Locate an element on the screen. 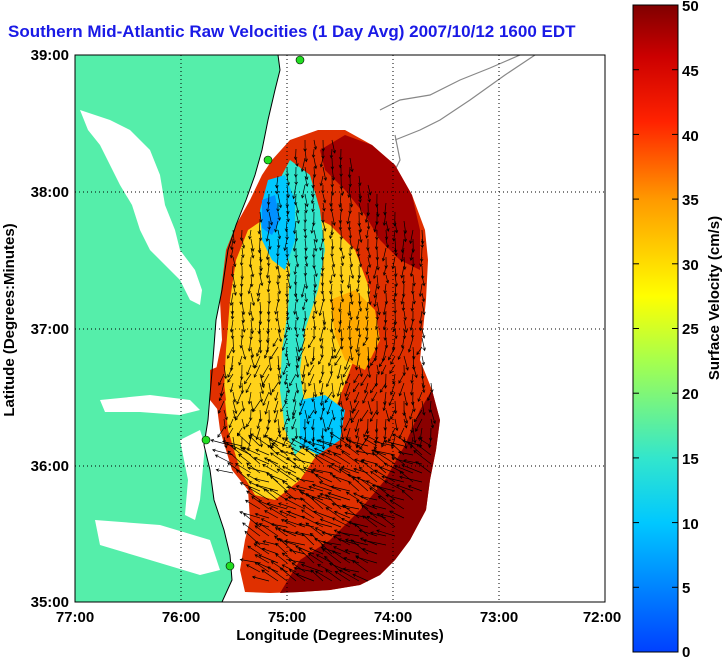 This screenshot has width=724, height=659. colorbar-tick-label: 0 is located at coordinates (686, 651).